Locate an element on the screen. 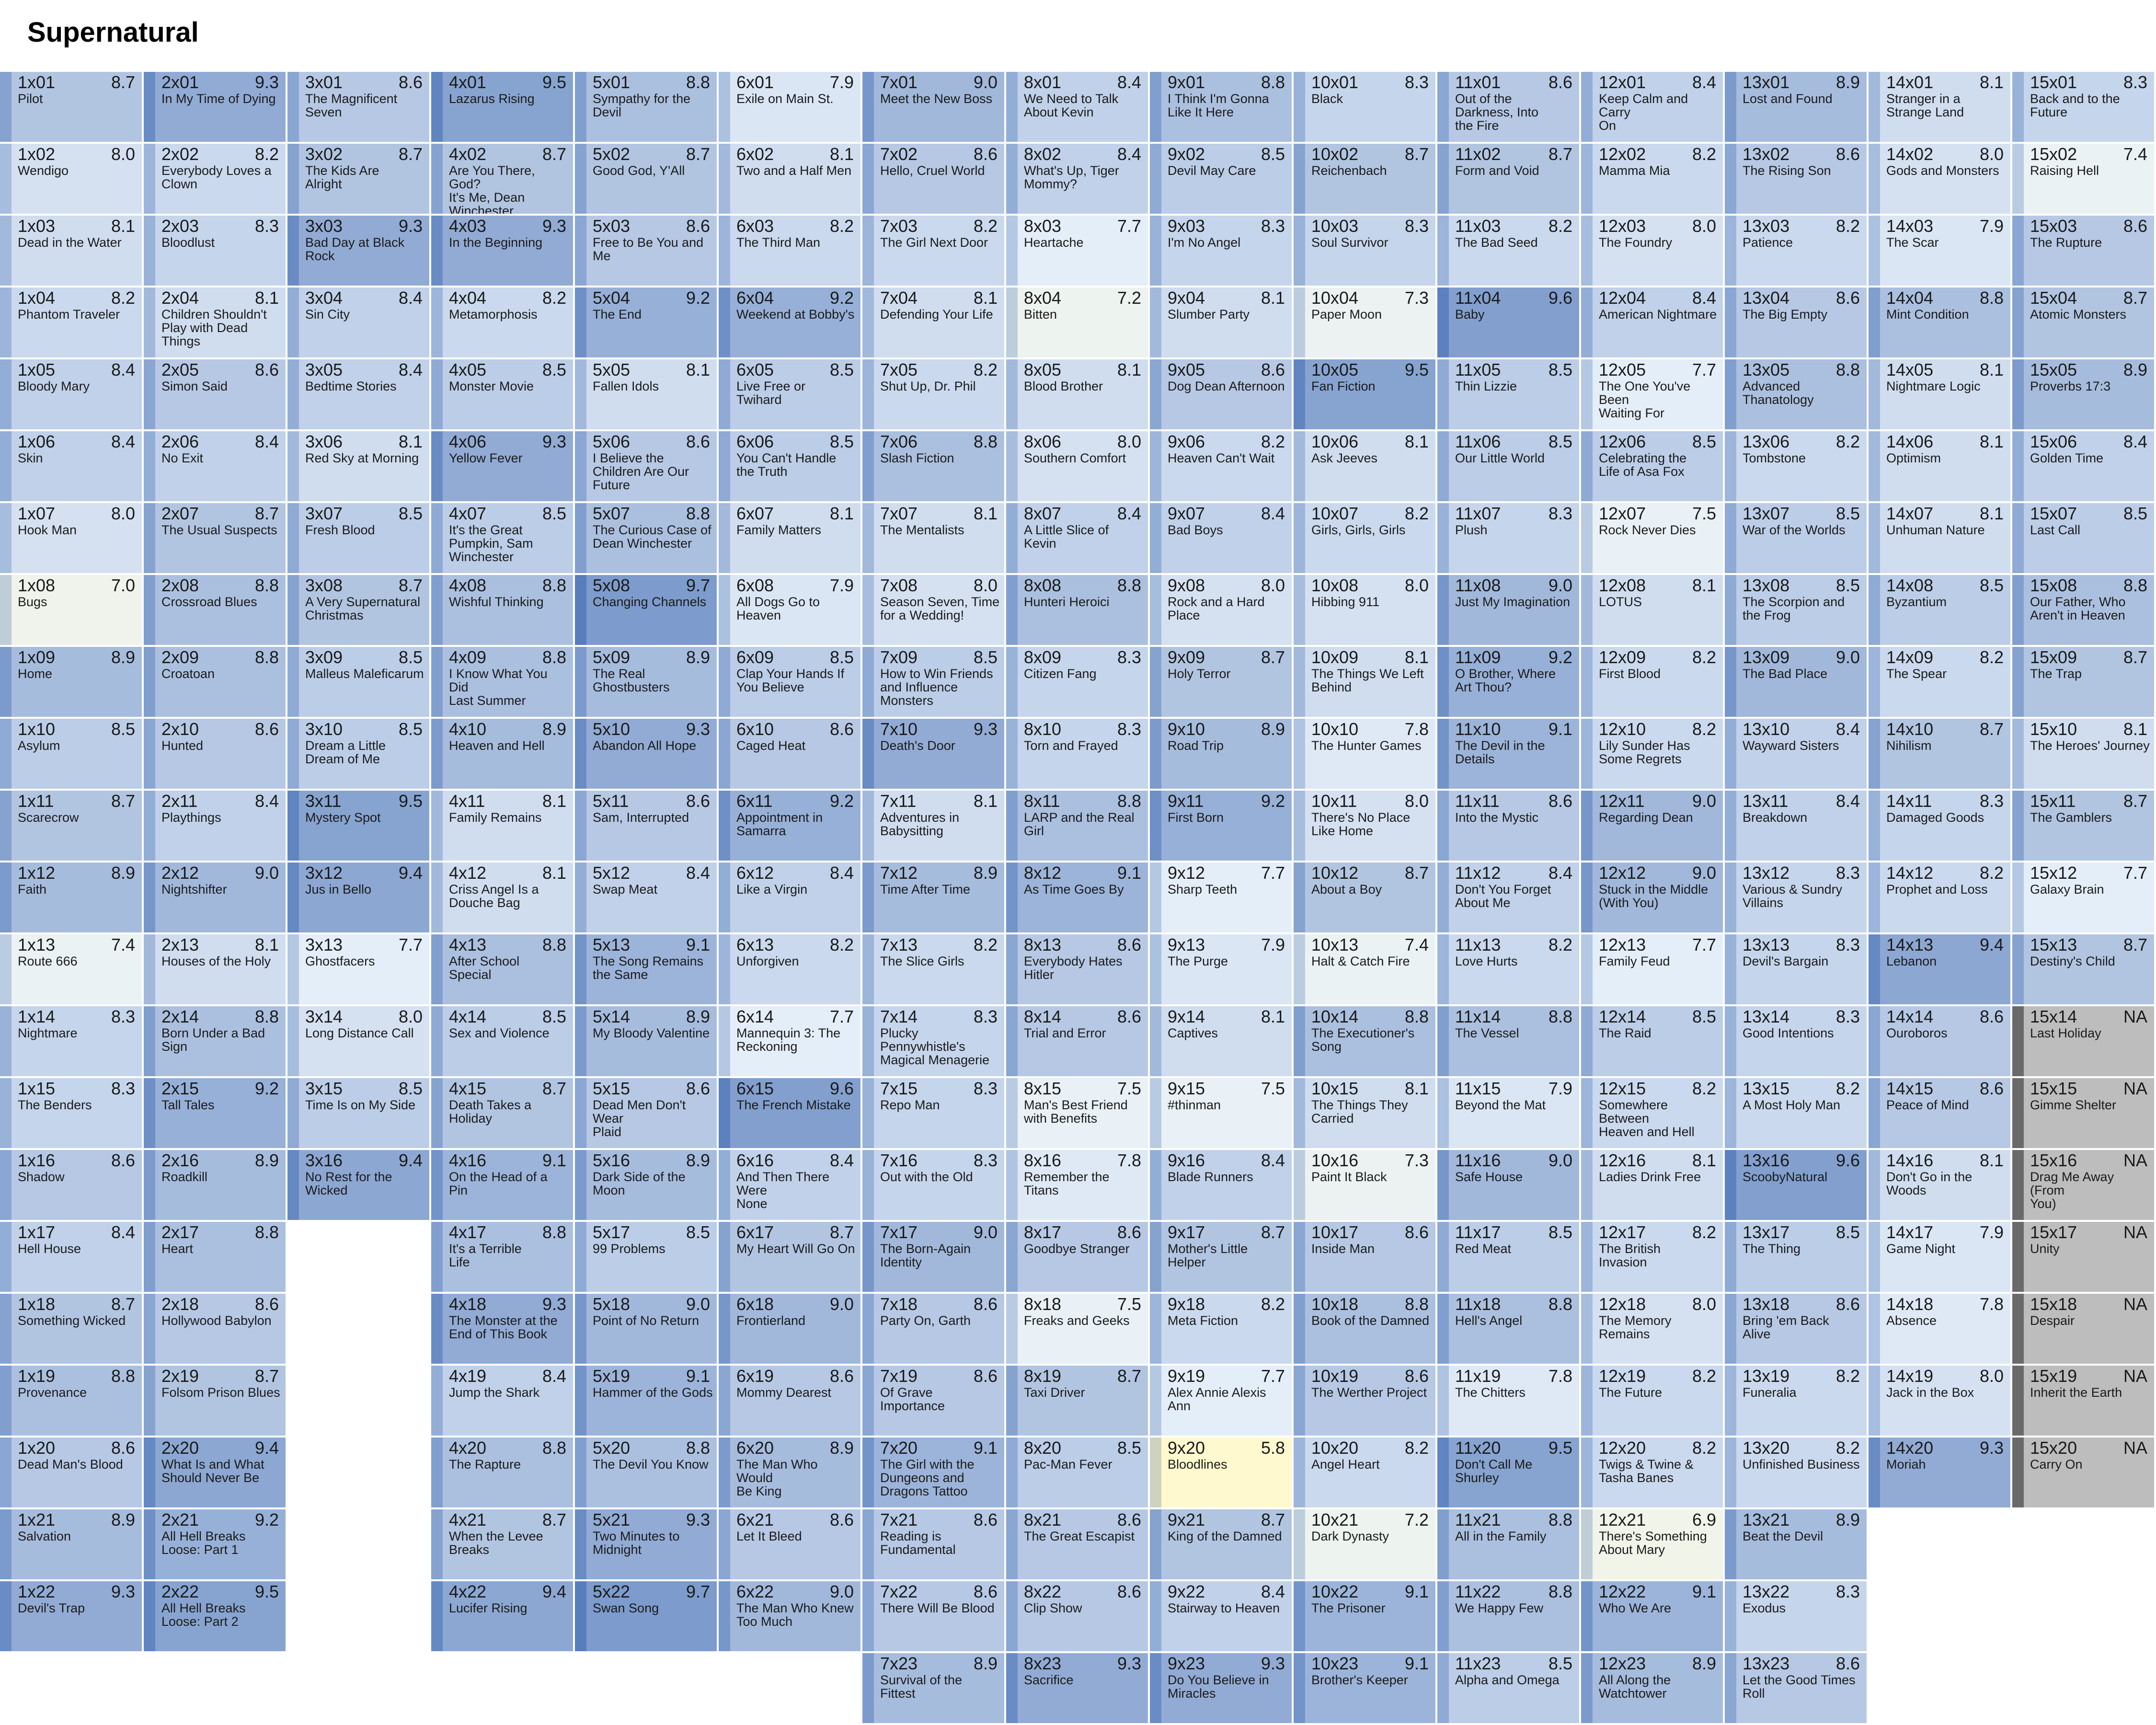 The image size is (2156, 1725). episode-cell: 3x13 7.7 Ghostfacers is located at coordinates (358, 969).